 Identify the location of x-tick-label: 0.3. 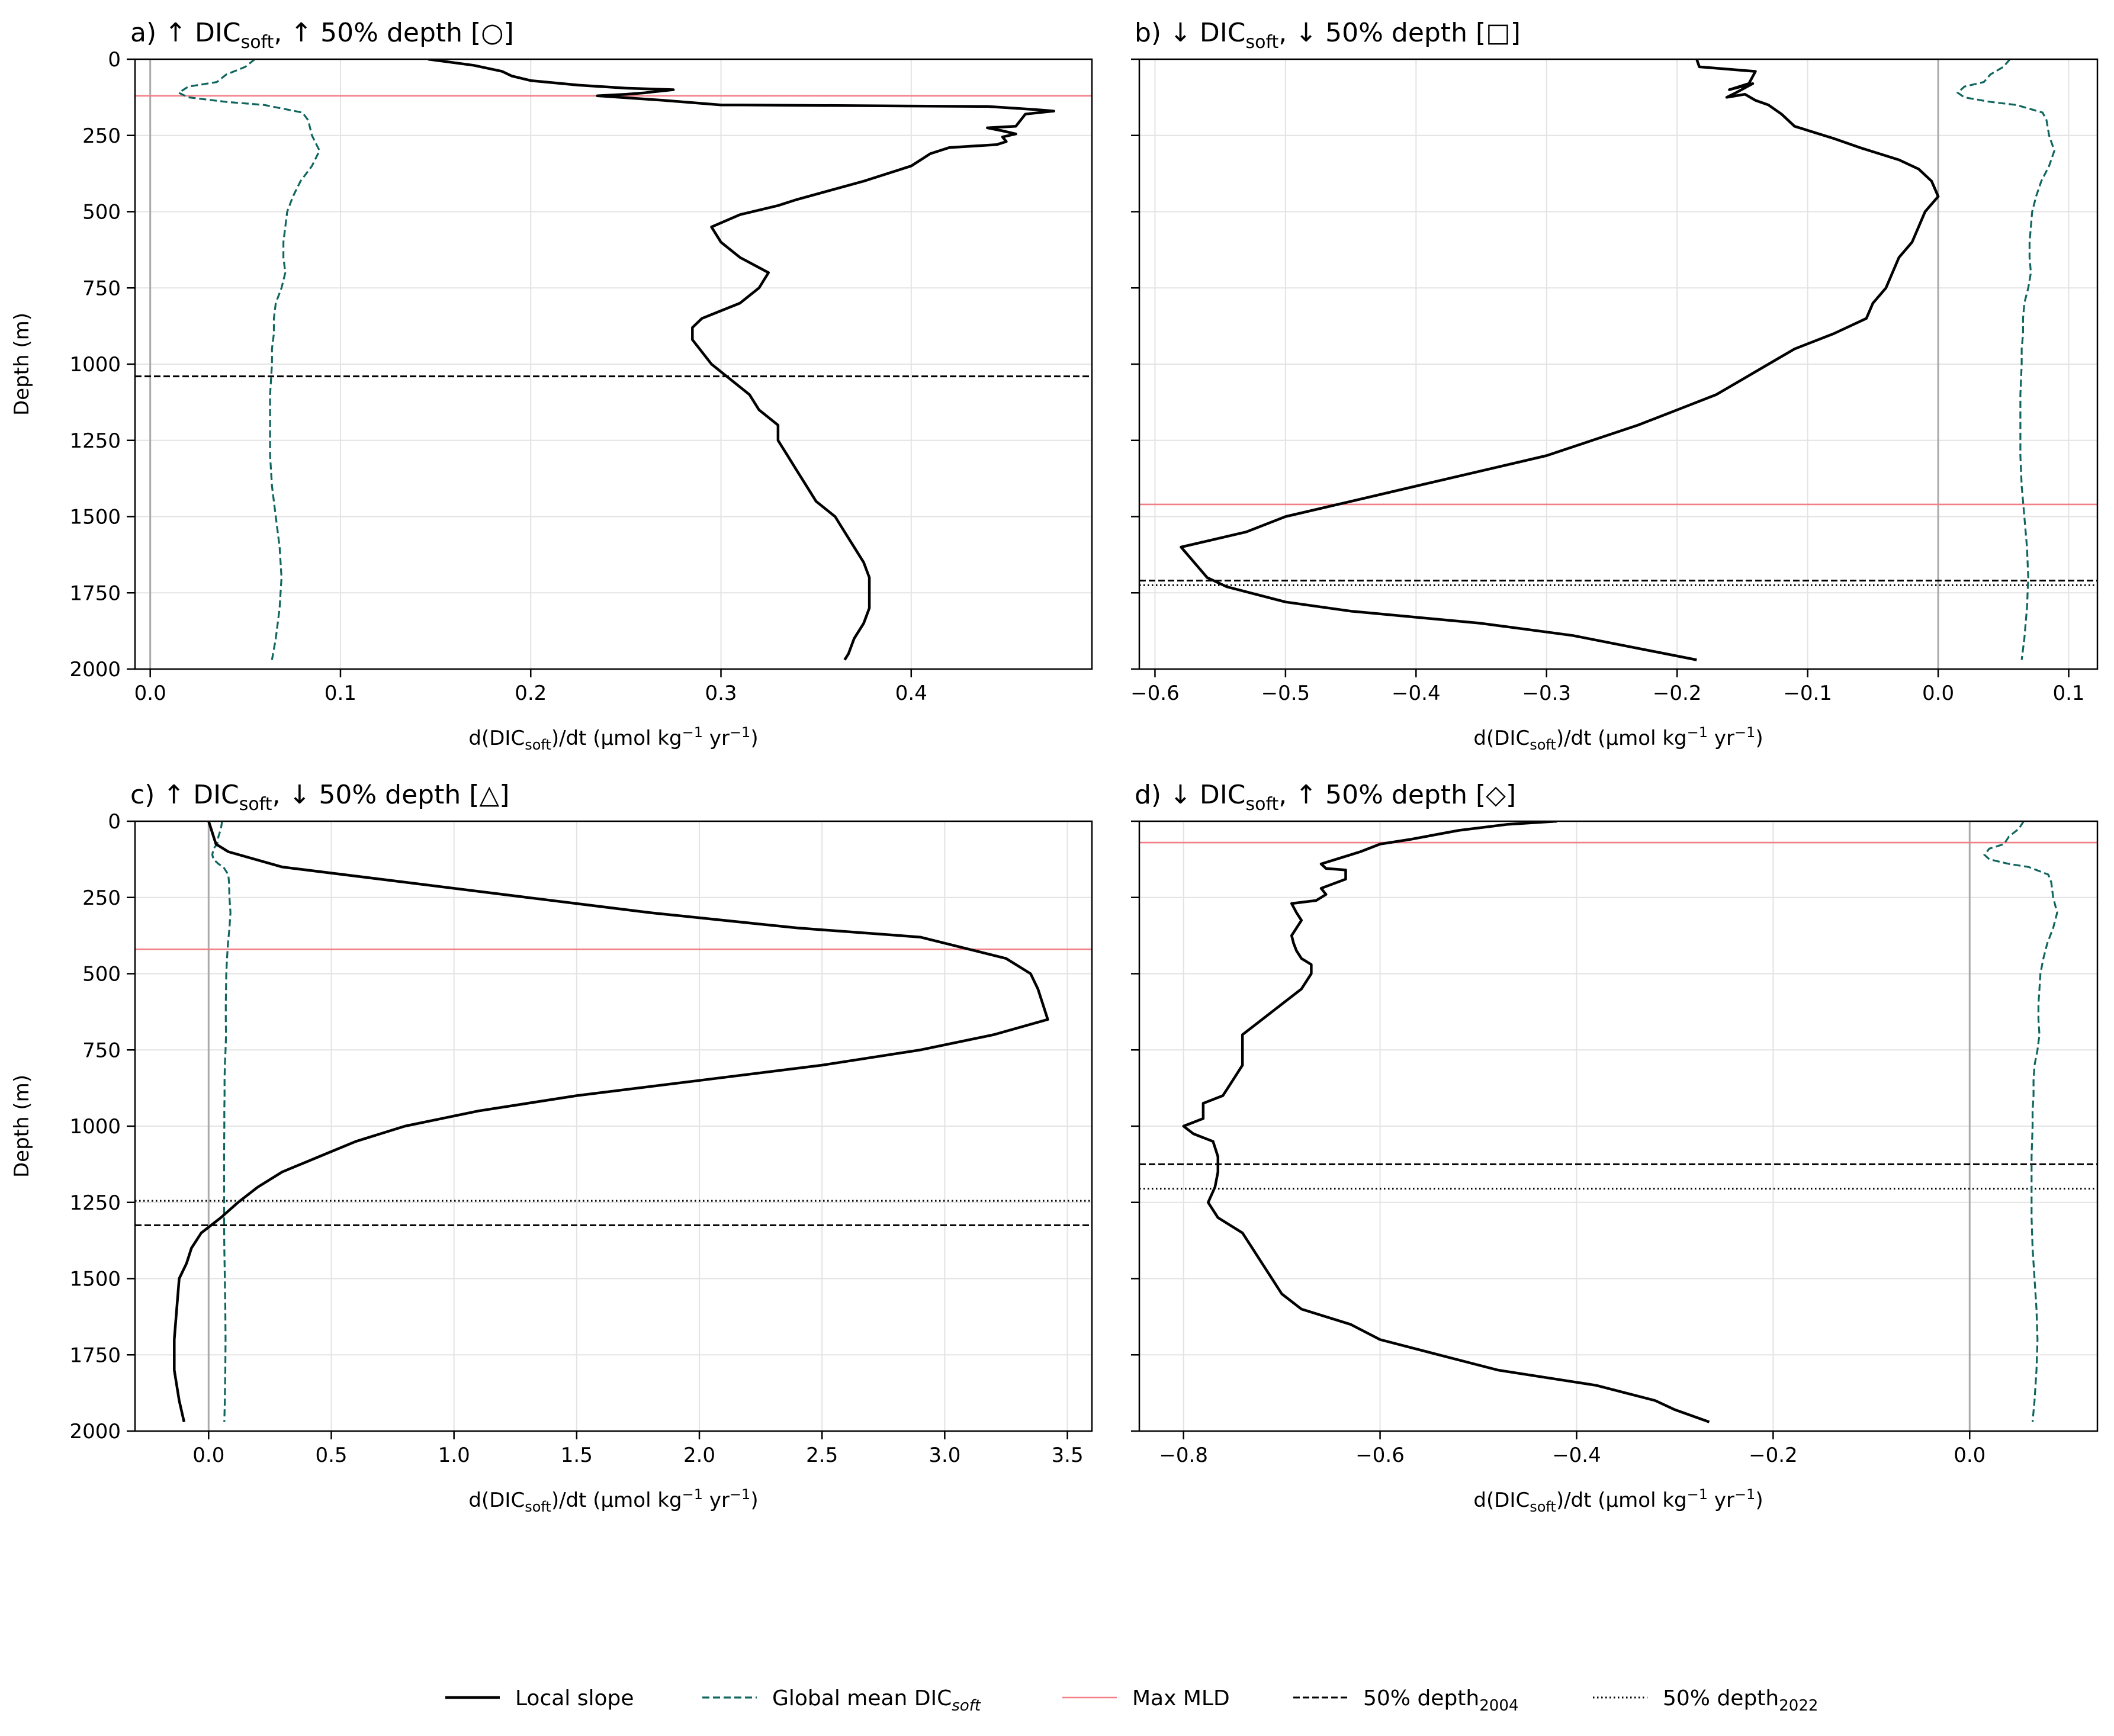
(721, 693).